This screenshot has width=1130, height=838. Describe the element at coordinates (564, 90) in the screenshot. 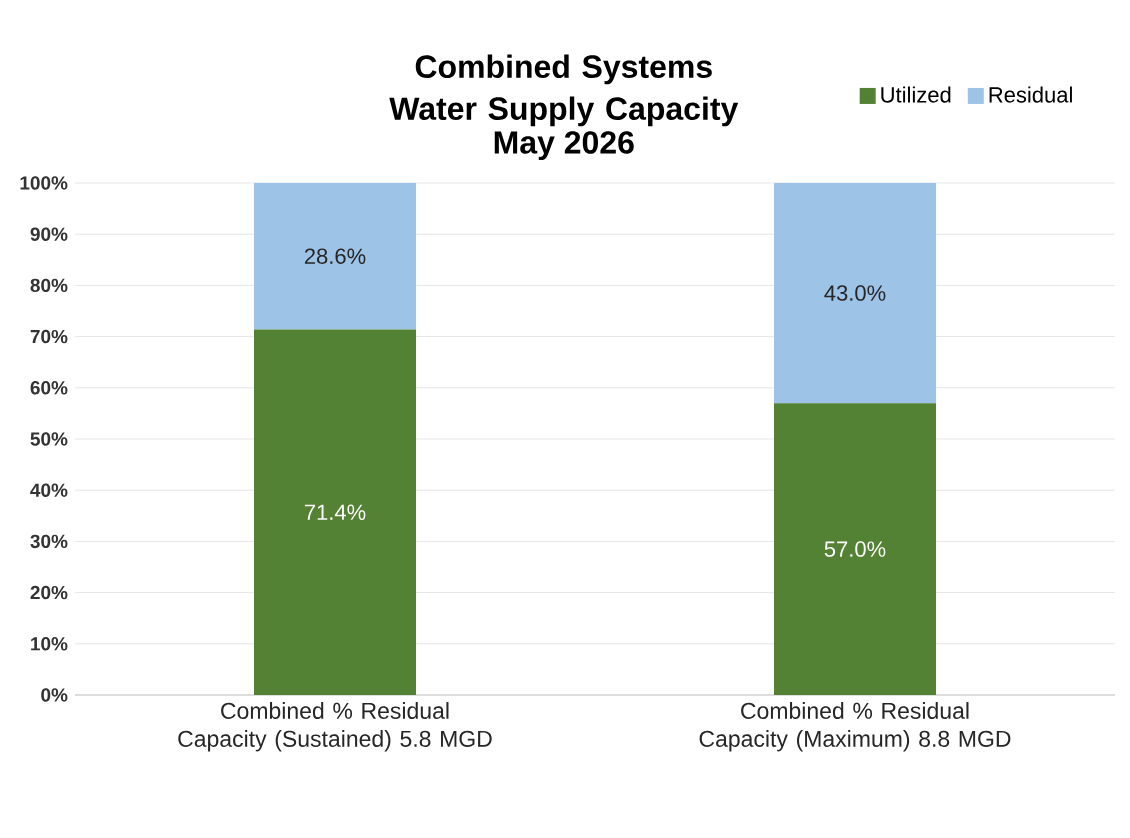

I see `chart-title: Combined Systems Water Supply Capacity` at that location.